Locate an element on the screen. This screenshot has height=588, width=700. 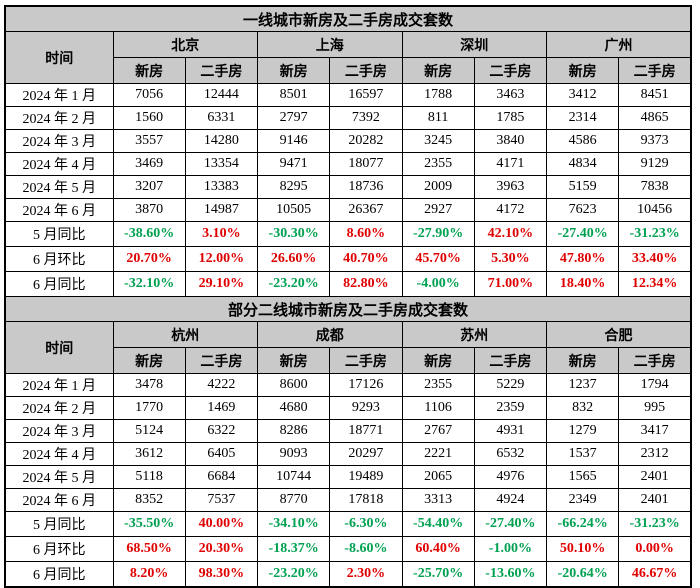
pct-cell: 26.60% is located at coordinates (293, 259).